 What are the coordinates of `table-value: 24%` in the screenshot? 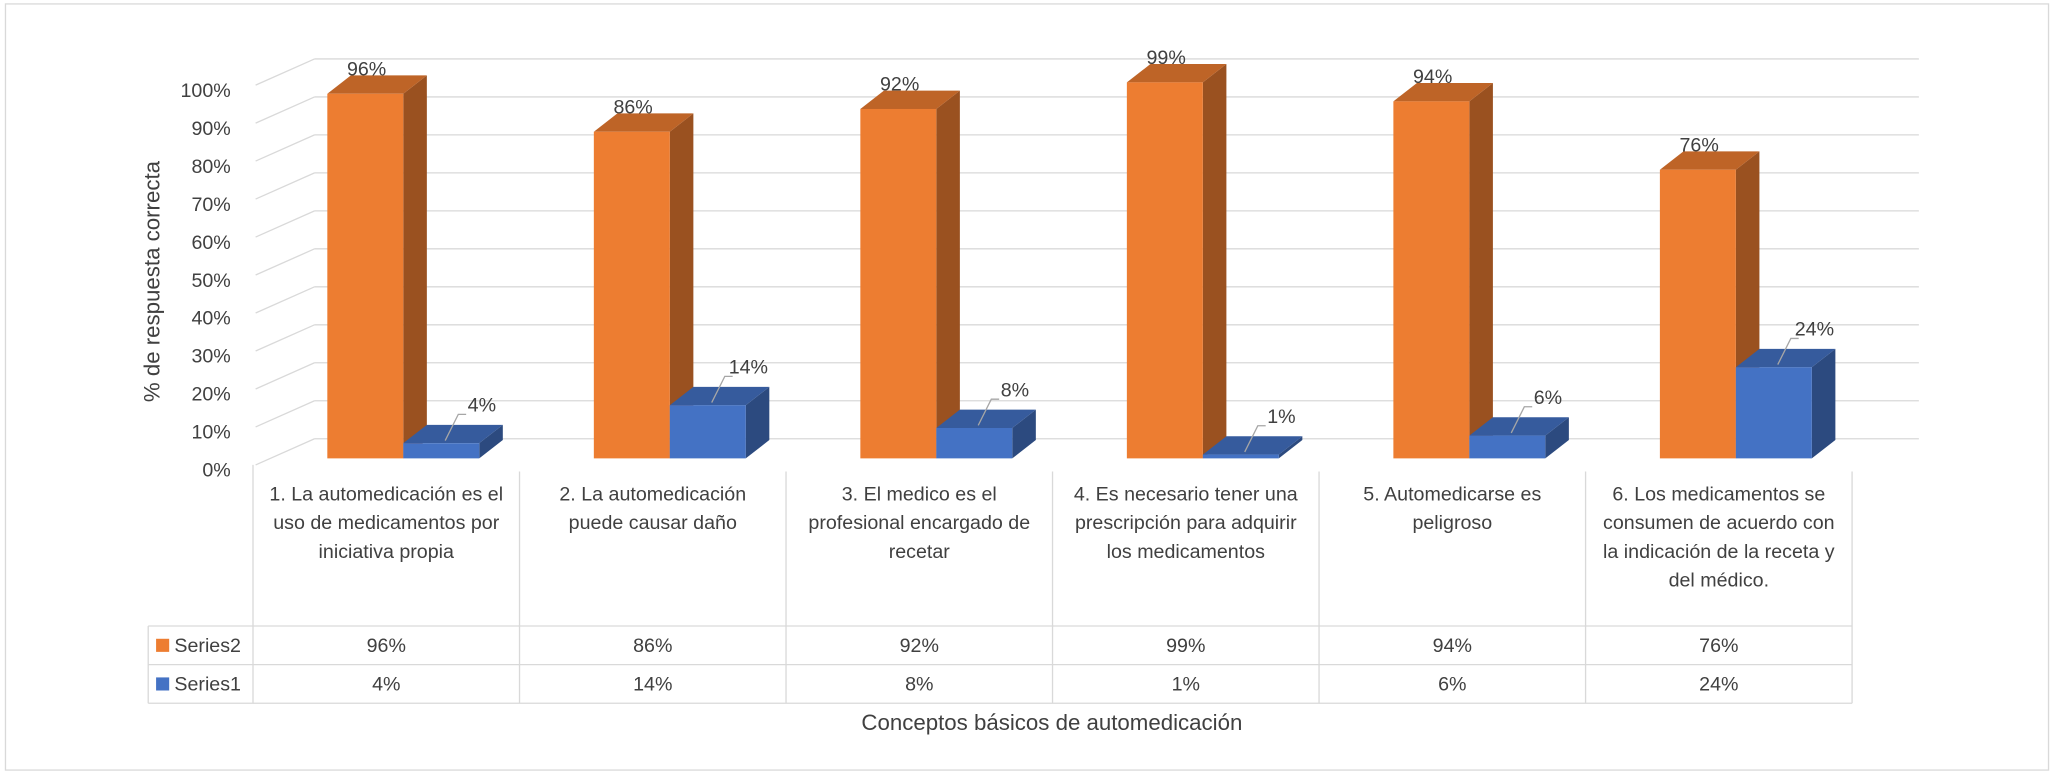 It's located at (1718, 684).